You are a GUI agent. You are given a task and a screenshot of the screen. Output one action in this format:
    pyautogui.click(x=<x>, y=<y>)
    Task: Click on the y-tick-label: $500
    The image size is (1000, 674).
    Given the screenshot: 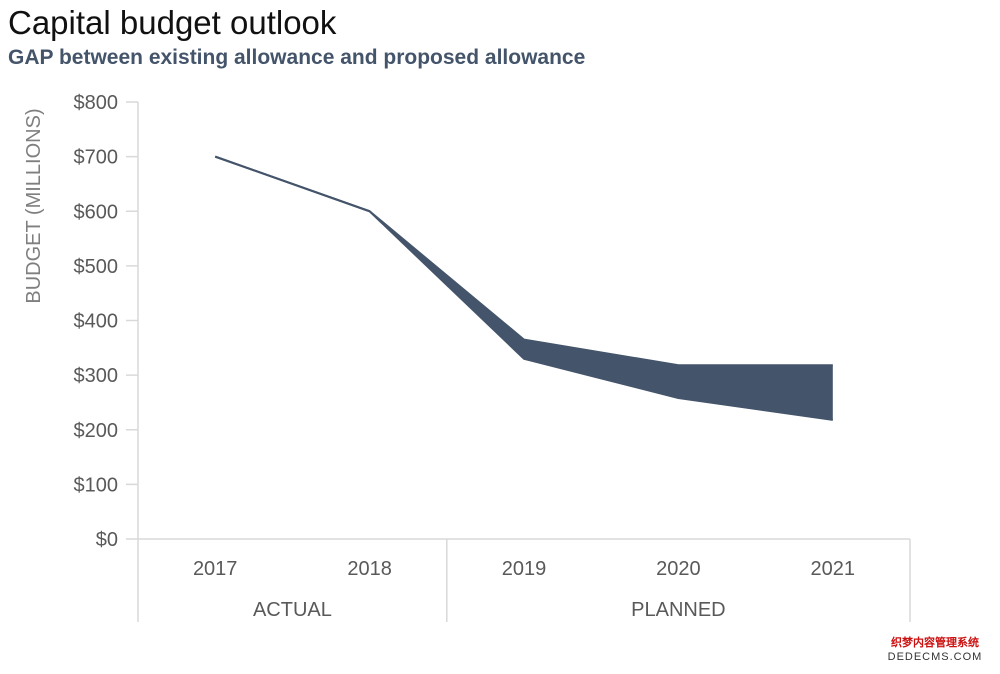 What is the action you would take?
    pyautogui.click(x=96, y=267)
    